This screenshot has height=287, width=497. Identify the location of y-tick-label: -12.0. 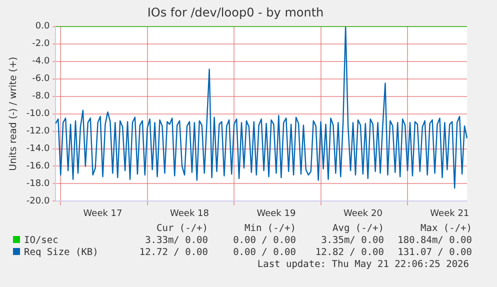
(38, 131).